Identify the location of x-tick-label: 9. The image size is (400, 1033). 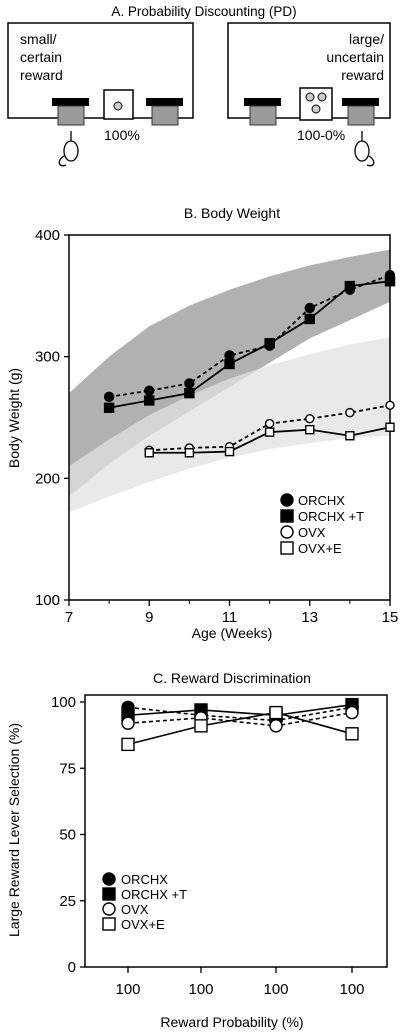
(149, 617).